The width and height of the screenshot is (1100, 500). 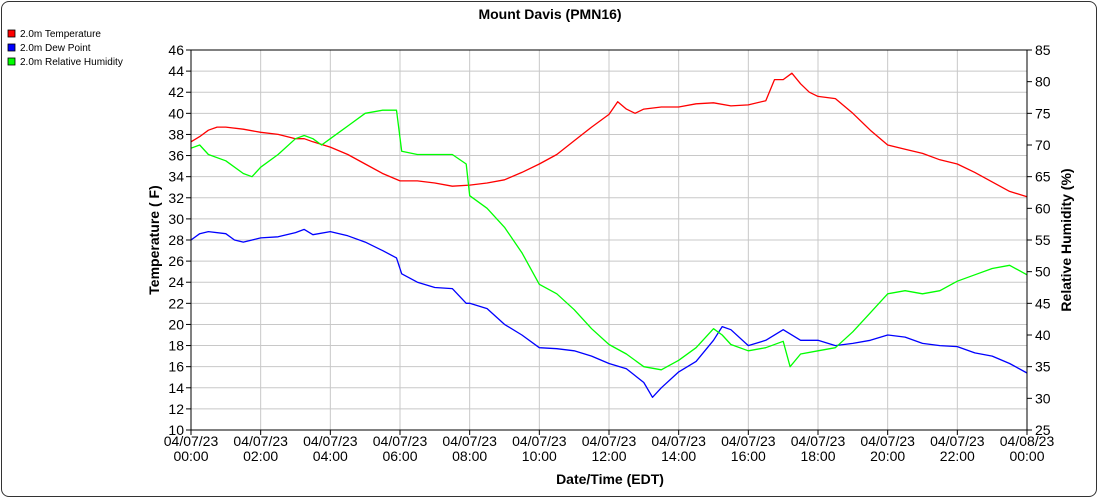 I want to click on y-tick-label-right: 35, so click(x=1043, y=367).